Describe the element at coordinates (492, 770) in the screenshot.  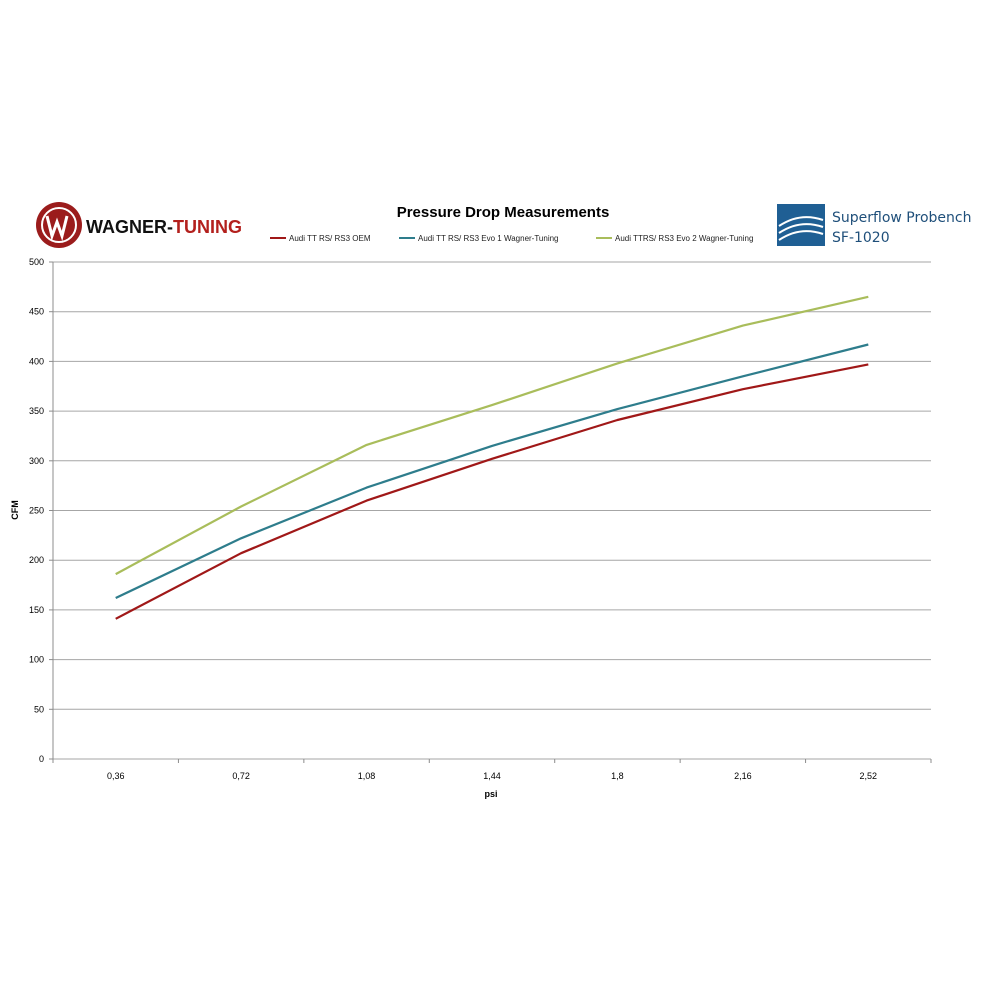
I see `x-axis-ticks: 0,36 0,72 1,08 1,44 1,8 2,16 2,52` at that location.